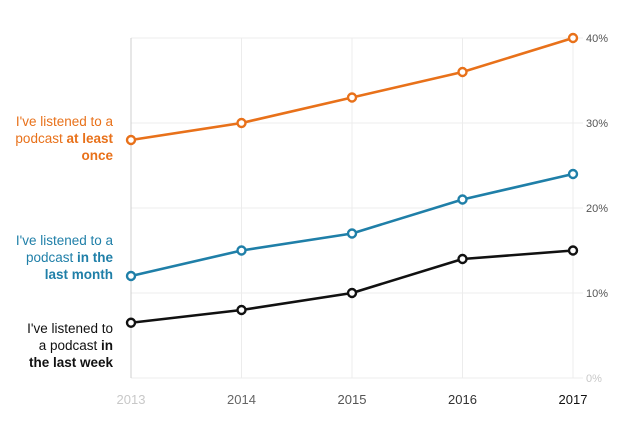 The image size is (620, 442). Describe the element at coordinates (131, 399) in the screenshot. I see `x-tick-label: 2013` at that location.